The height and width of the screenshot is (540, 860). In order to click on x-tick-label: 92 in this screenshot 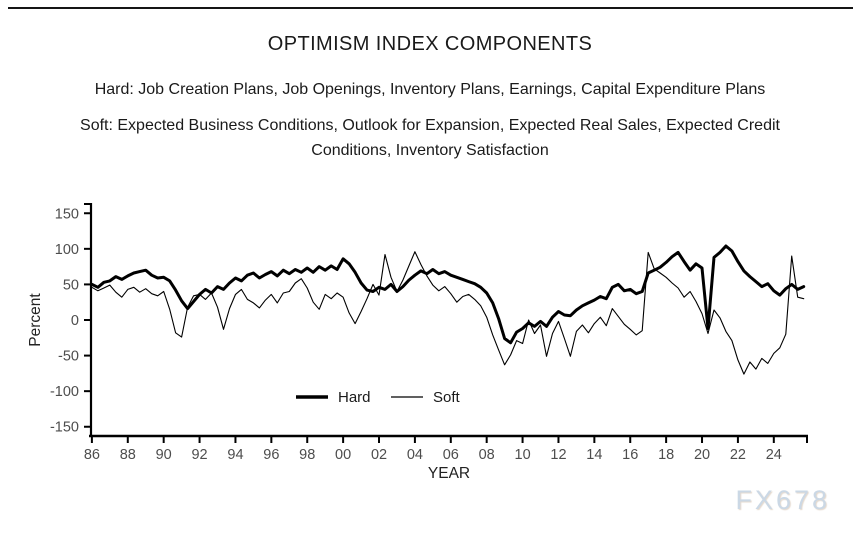, I will do `click(199, 455)`.